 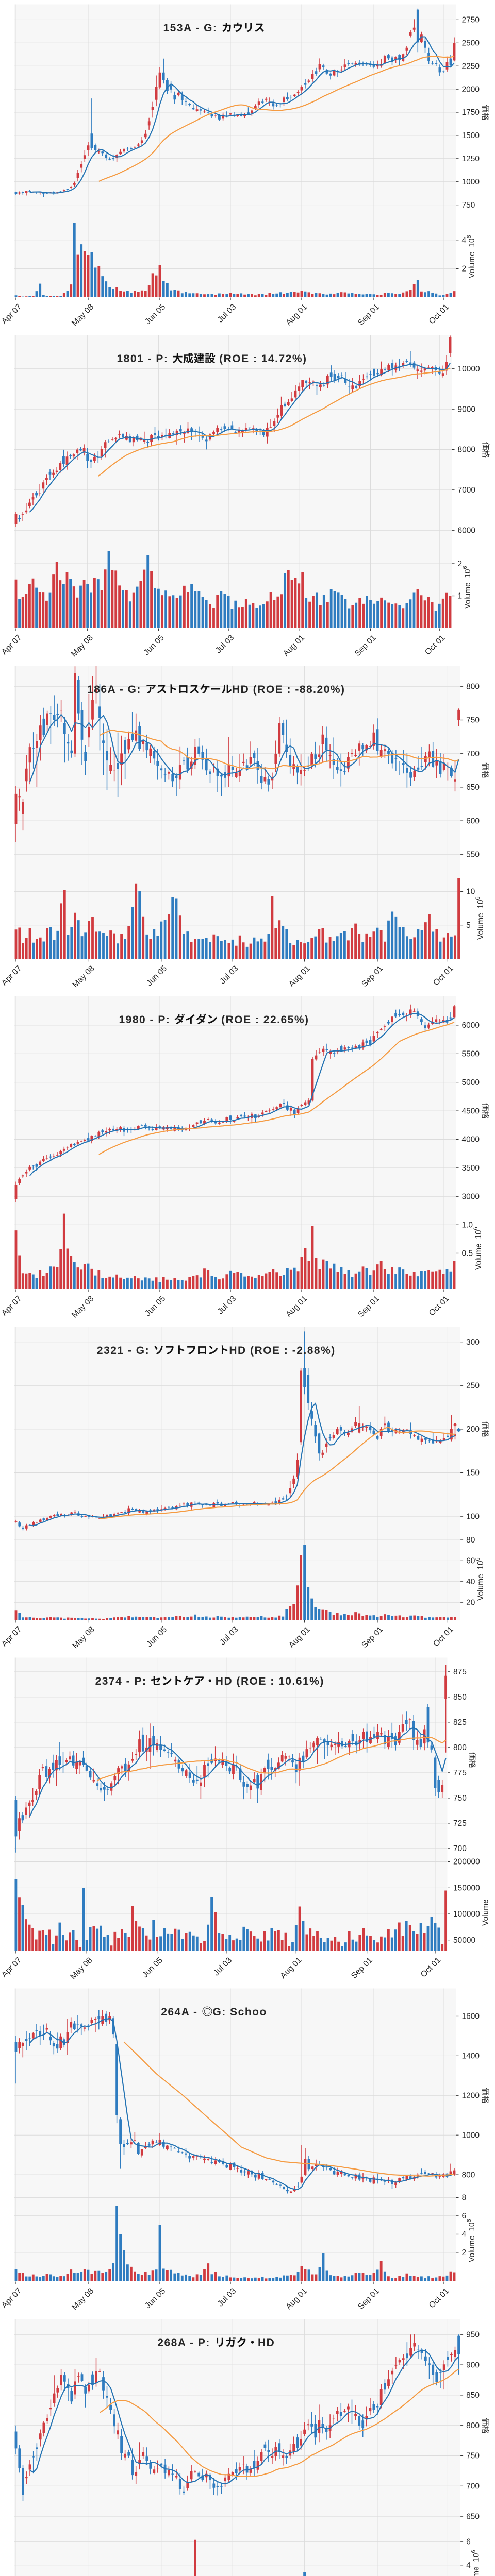 I want to click on svg-text: 4000, so click(x=471, y=1140).